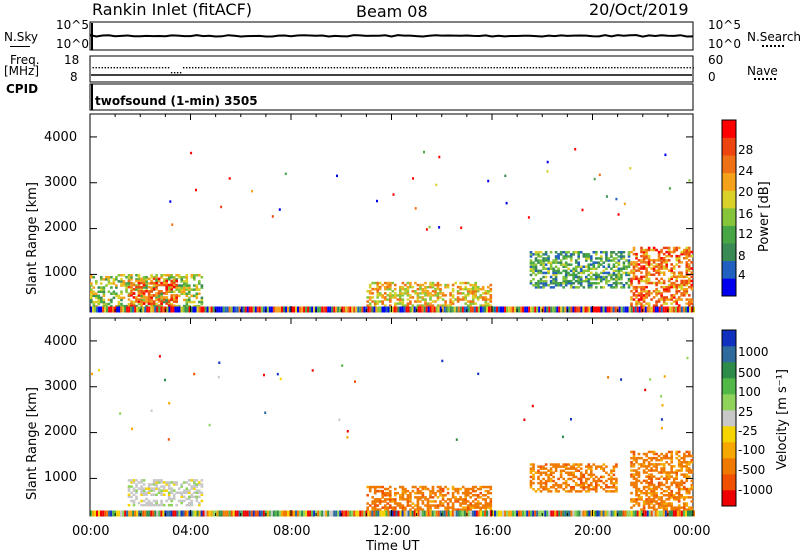 The width and height of the screenshot is (800, 554). I want to click on vel-cbar-tick-neg25: -25, so click(748, 431).